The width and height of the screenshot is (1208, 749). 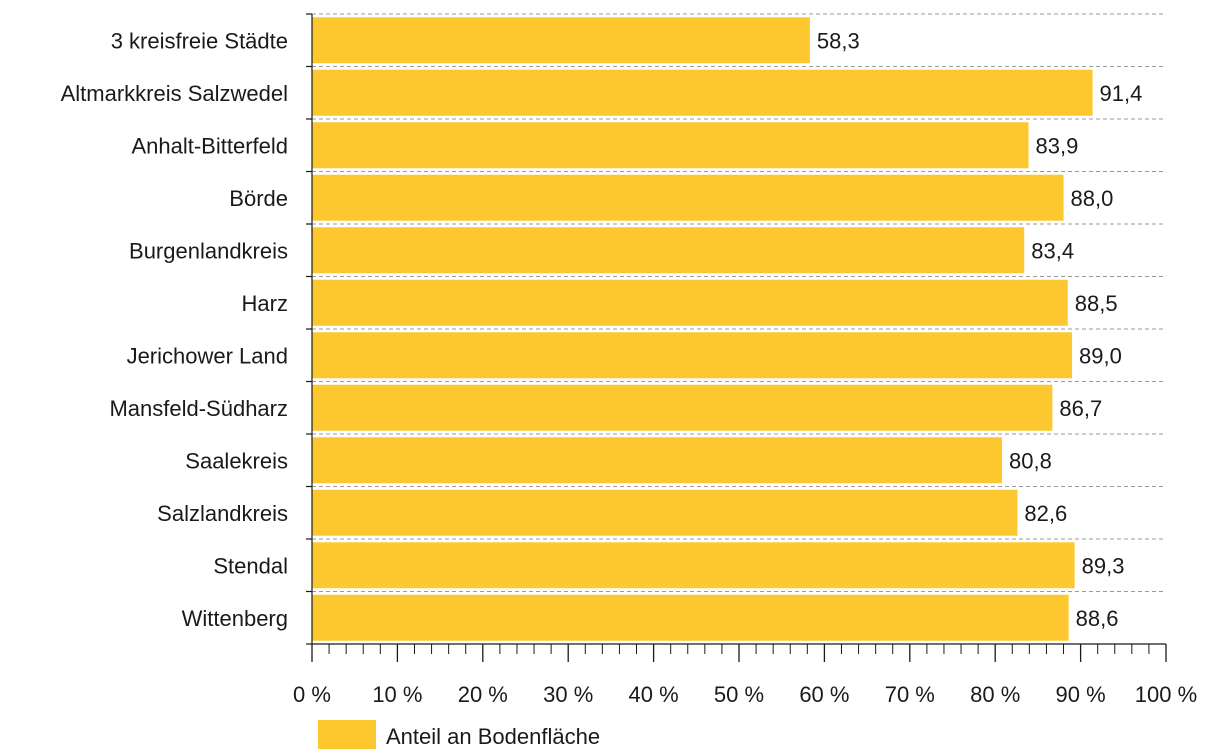 What do you see at coordinates (568, 694) in the screenshot?
I see `x-tick-label: 30 %` at bounding box center [568, 694].